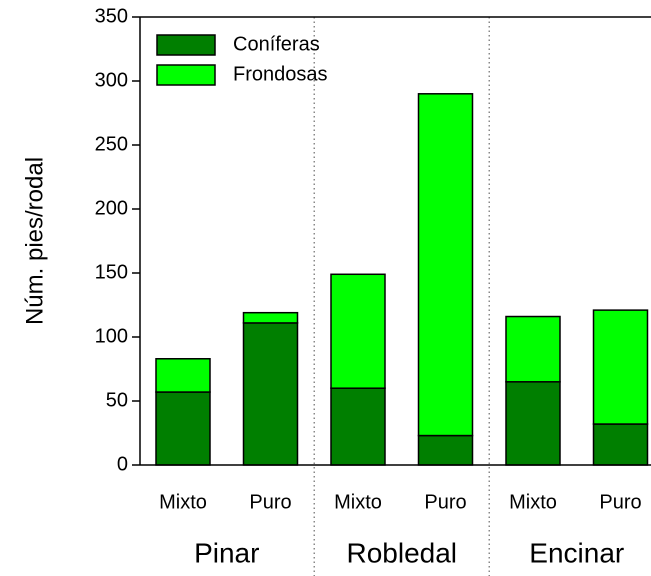 The height and width of the screenshot is (576, 651). What do you see at coordinates (111, 336) in the screenshot?
I see `y-tick-label: 100` at bounding box center [111, 336].